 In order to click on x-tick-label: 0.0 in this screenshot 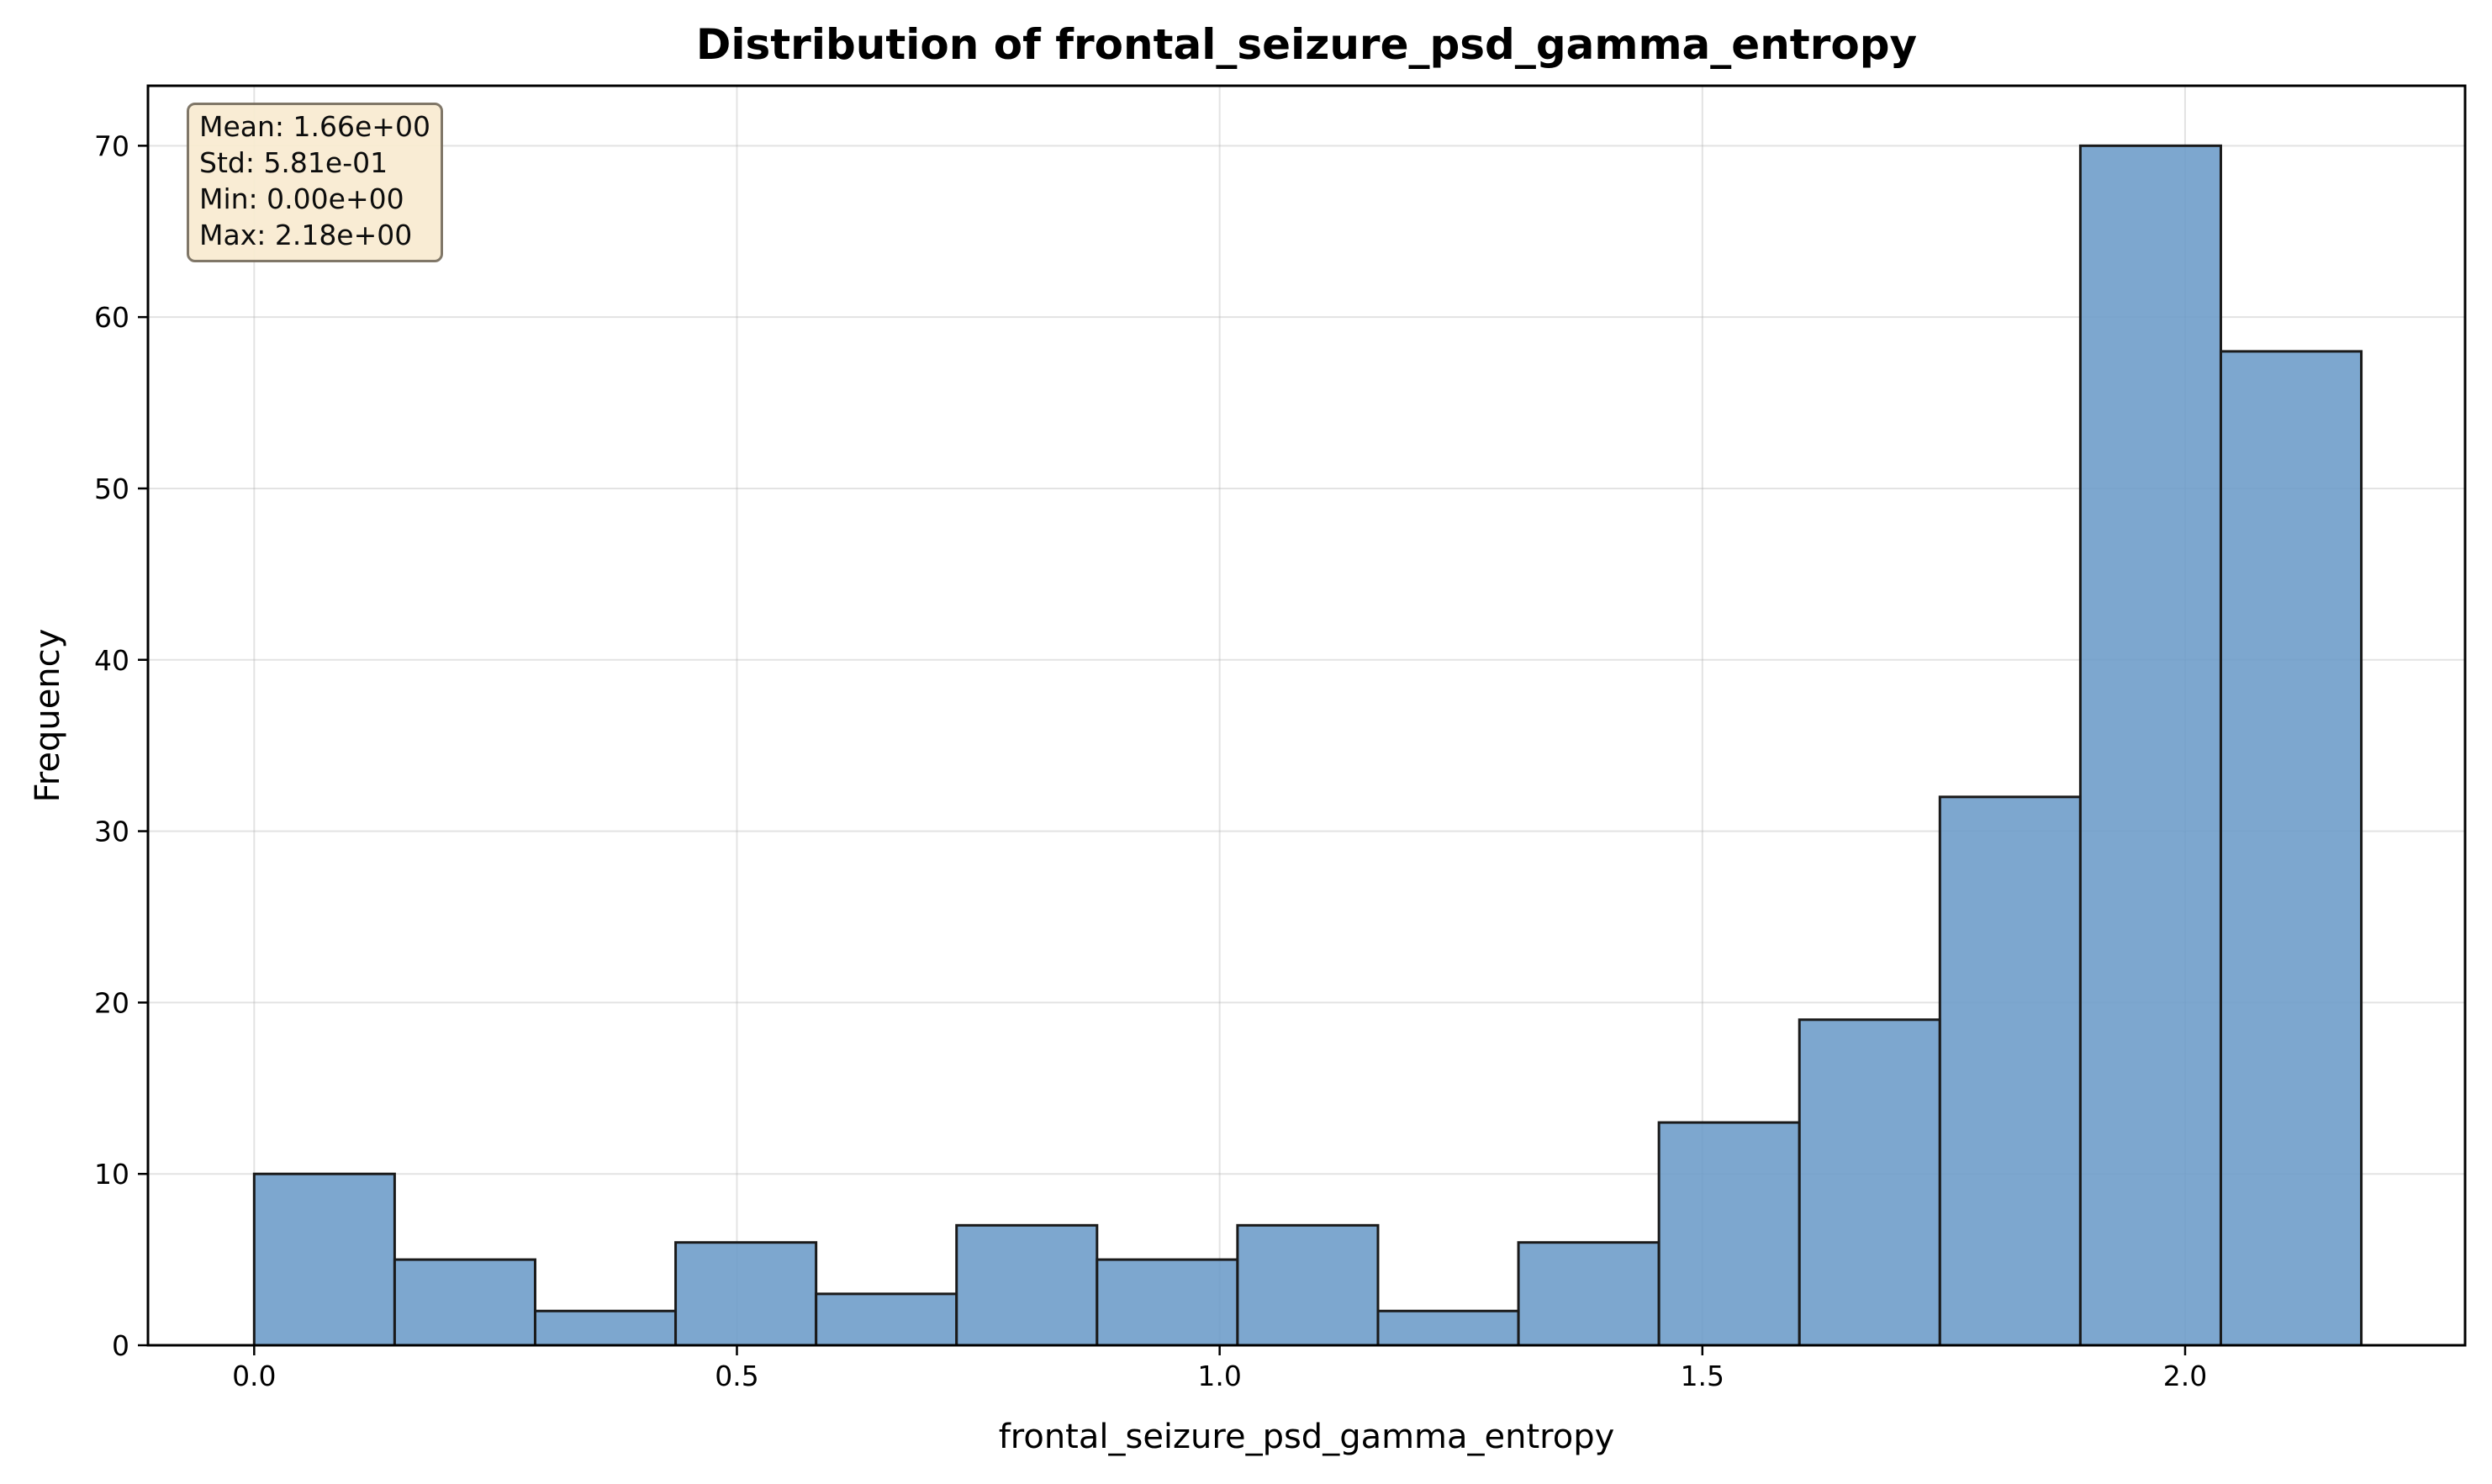, I will do `click(254, 1376)`.